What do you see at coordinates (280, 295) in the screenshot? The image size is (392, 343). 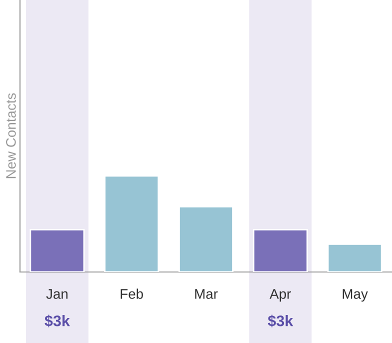 I see `x-tick-label: Apr` at bounding box center [280, 295].